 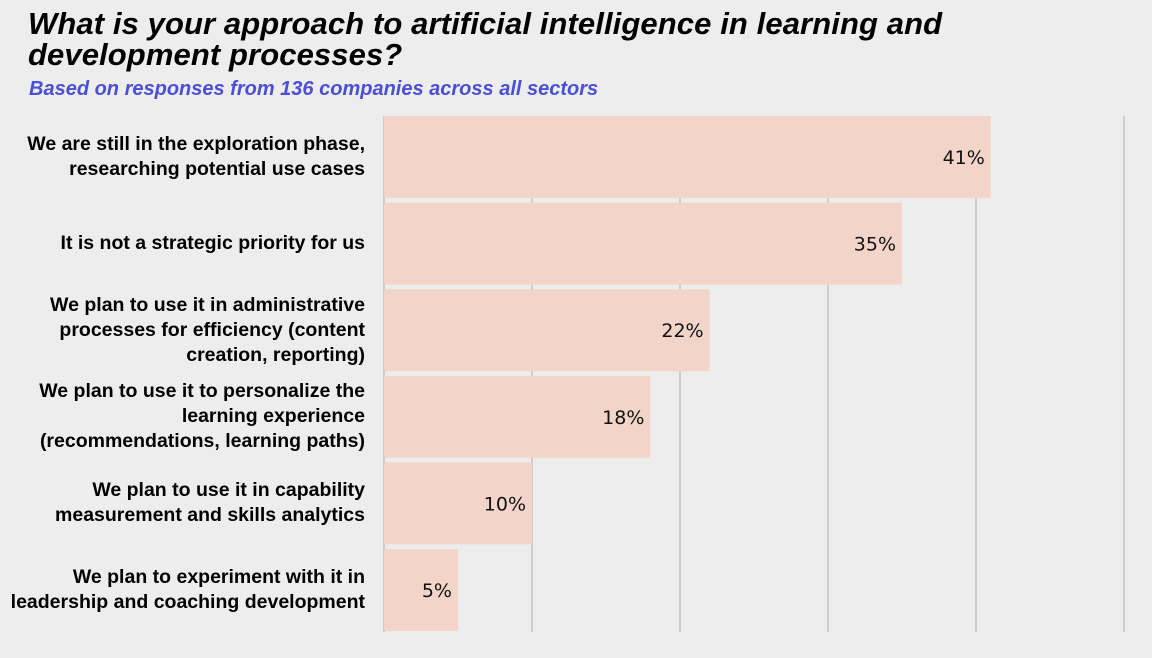 What do you see at coordinates (437, 591) in the screenshot?
I see `value-label-6: 5%` at bounding box center [437, 591].